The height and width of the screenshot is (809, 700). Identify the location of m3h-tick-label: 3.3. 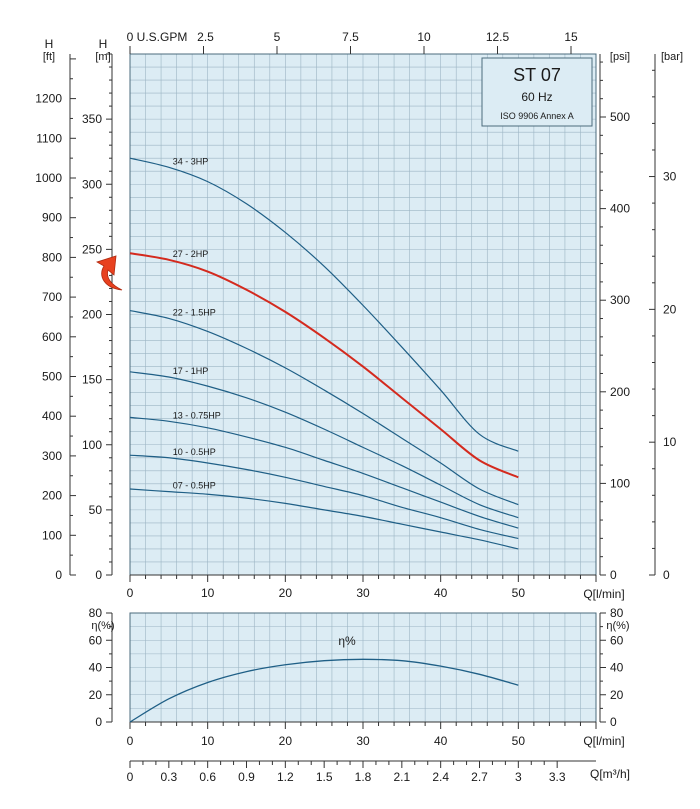
(557, 777).